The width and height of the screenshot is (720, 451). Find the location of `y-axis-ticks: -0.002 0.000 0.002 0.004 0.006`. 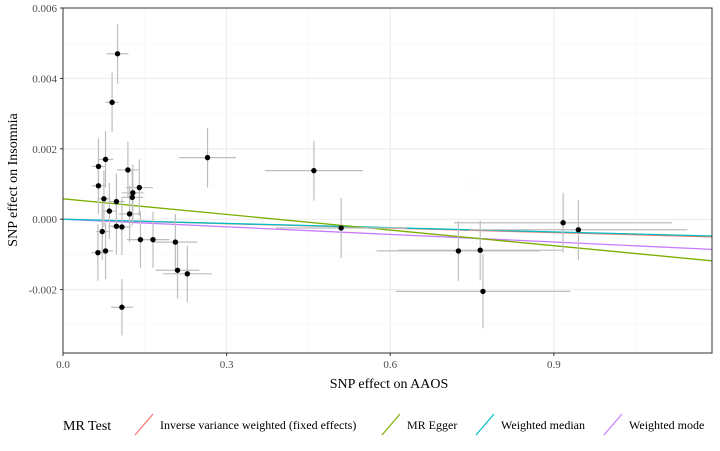

y-axis-ticks: -0.002 0.000 0.002 0.004 0.006 is located at coordinates (46, 150).